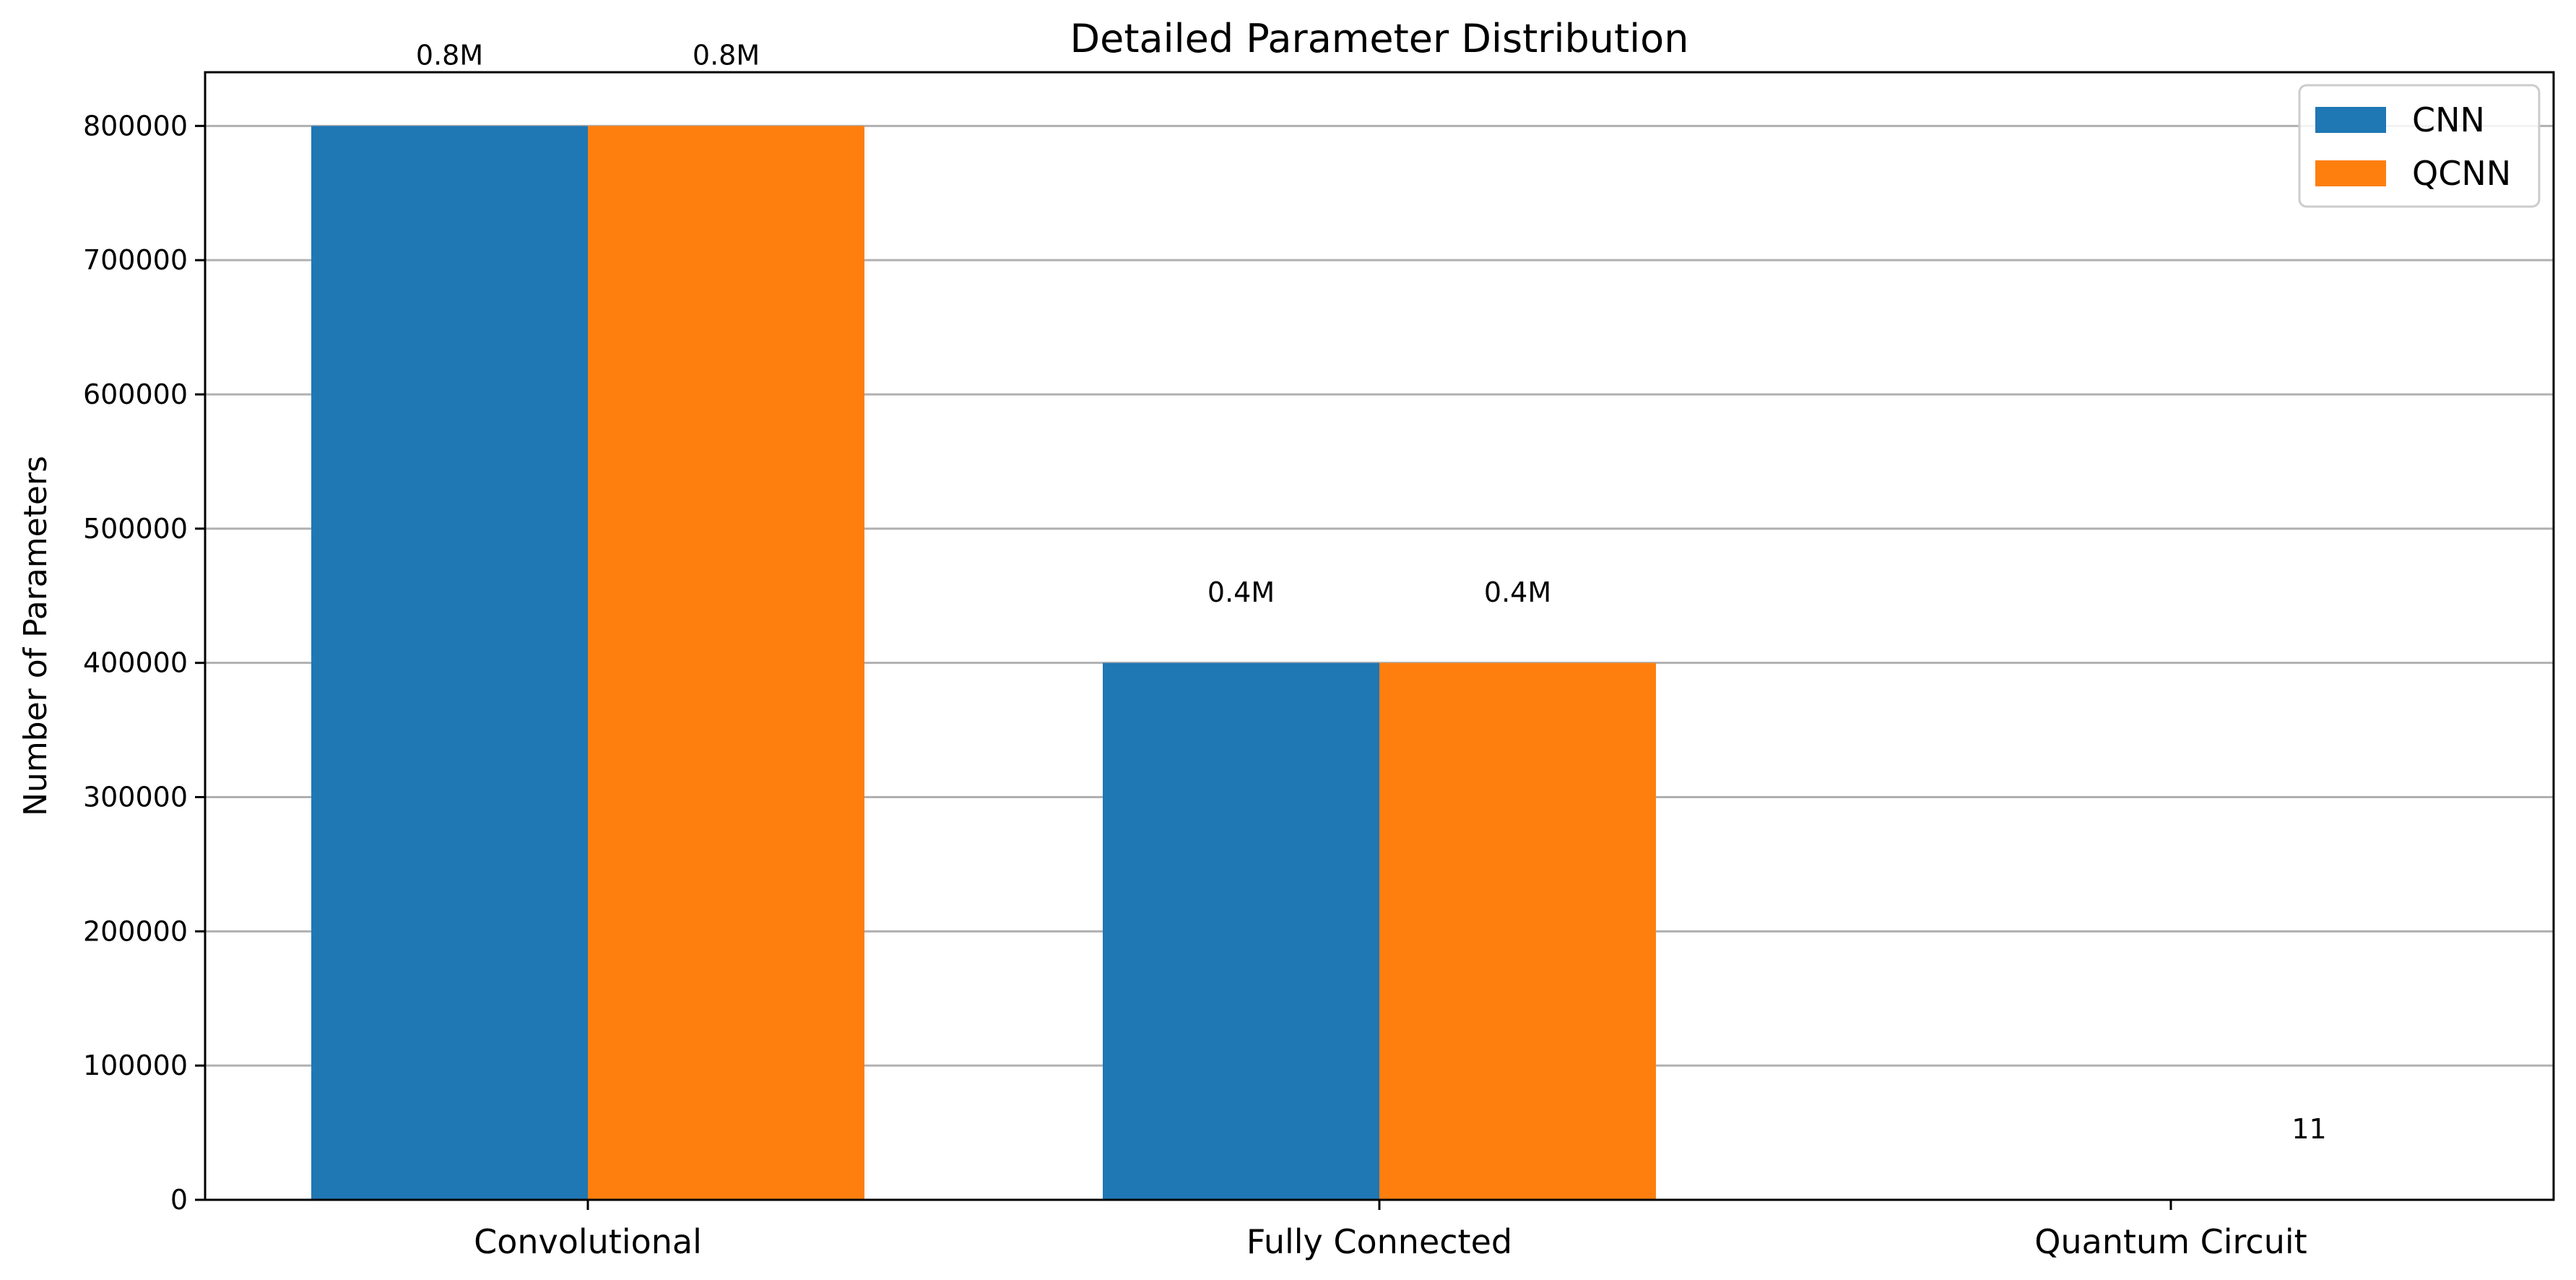 The width and height of the screenshot is (2576, 1280). Describe the element at coordinates (35, 636) in the screenshot. I see `y-axis-label: Number of Parameters` at that location.